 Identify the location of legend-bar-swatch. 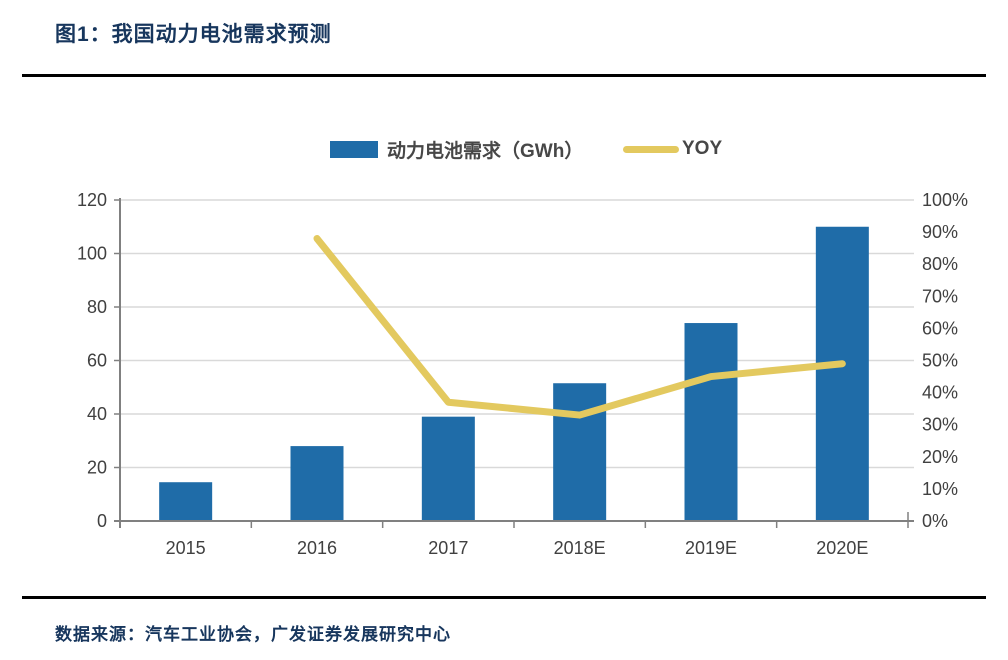
(354, 149).